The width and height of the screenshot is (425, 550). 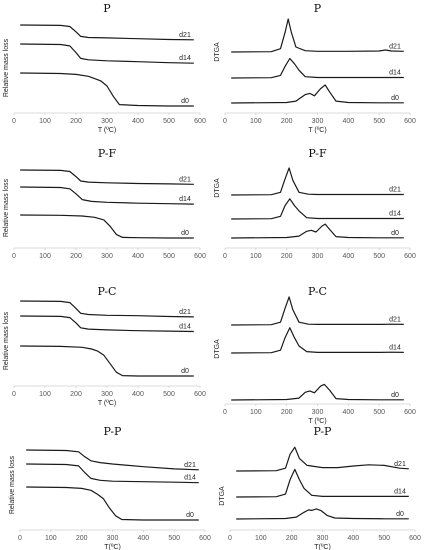 I want to click on panel-title: P-C, so click(x=107, y=291).